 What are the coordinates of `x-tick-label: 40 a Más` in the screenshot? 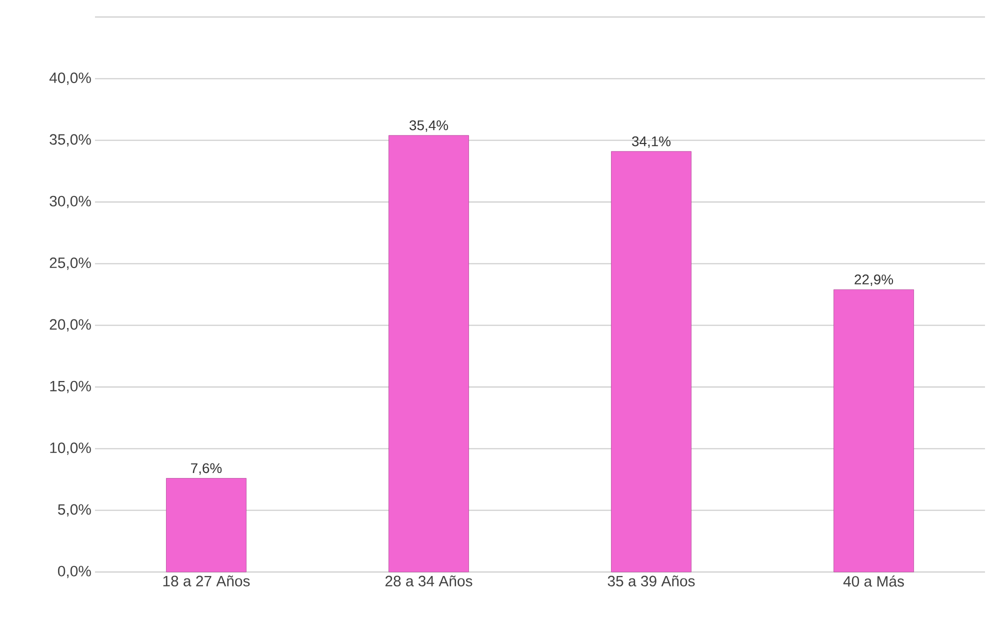 It's located at (873, 581).